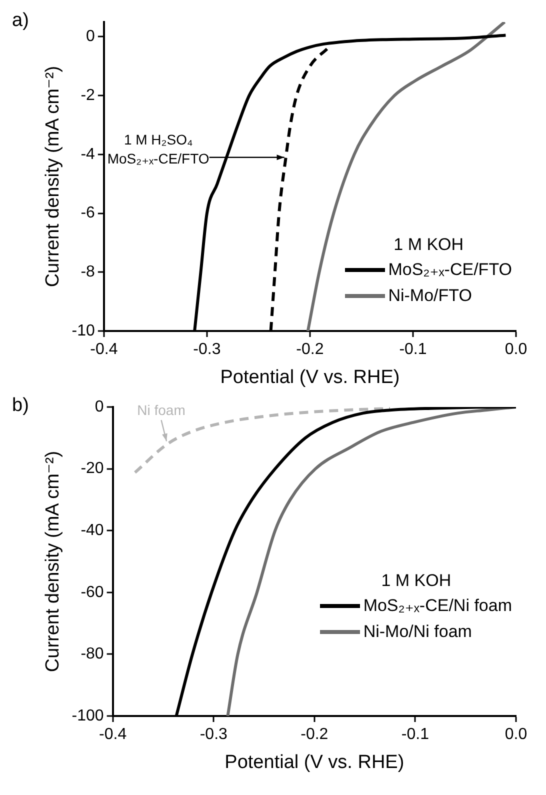 The image size is (546, 795). I want to click on y-tick-label: -20, so click(92, 469).